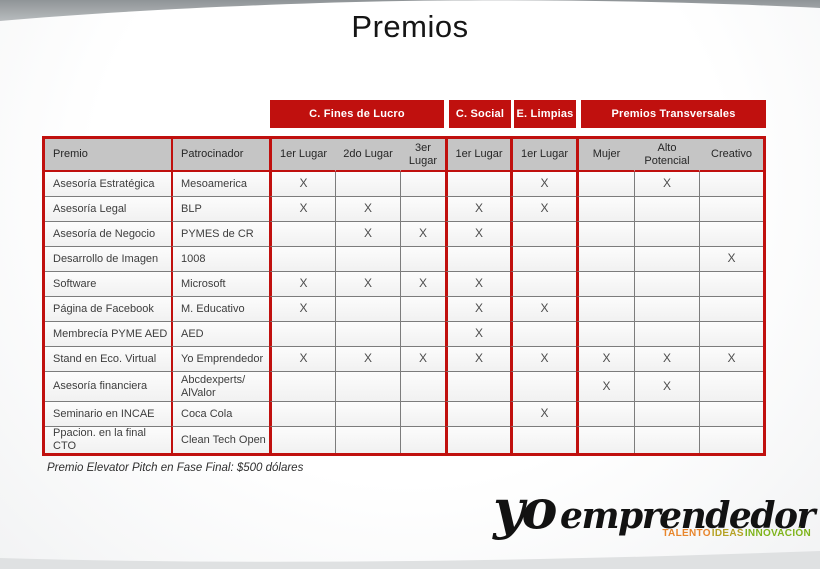 This screenshot has width=820, height=569. What do you see at coordinates (545, 114) in the screenshot?
I see `banner-energias-limpias: E. Limpias` at bounding box center [545, 114].